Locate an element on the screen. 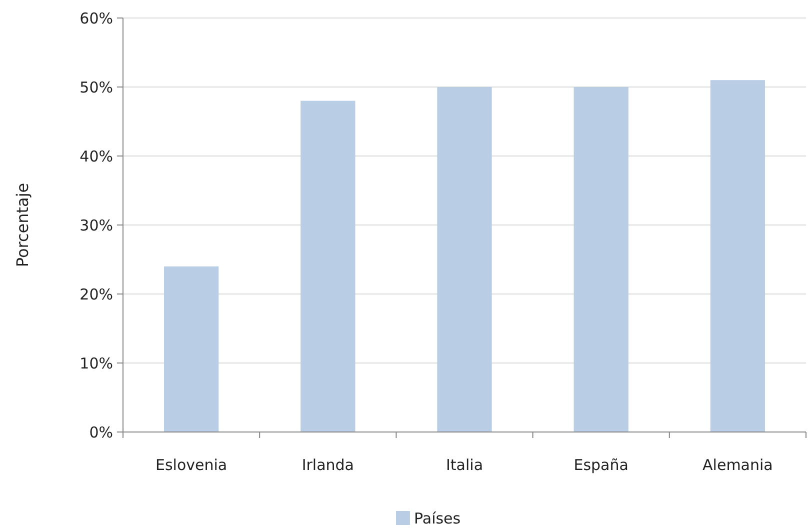 This screenshot has width=808, height=530. legend-label: Países is located at coordinates (437, 518).